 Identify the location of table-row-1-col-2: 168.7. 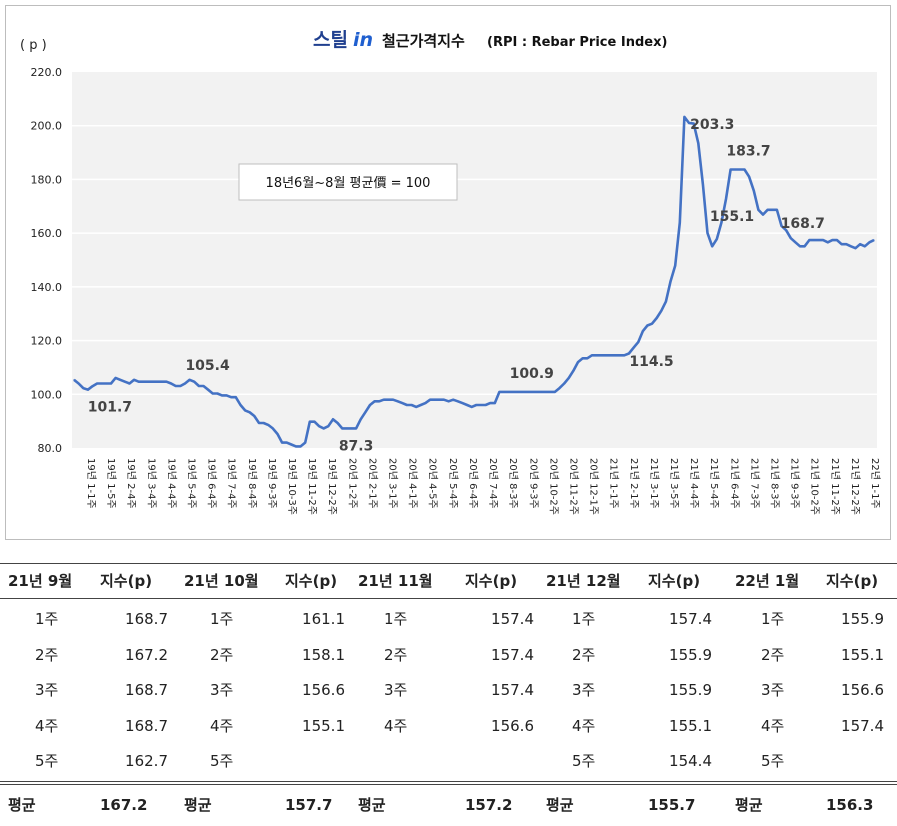
(146, 619).